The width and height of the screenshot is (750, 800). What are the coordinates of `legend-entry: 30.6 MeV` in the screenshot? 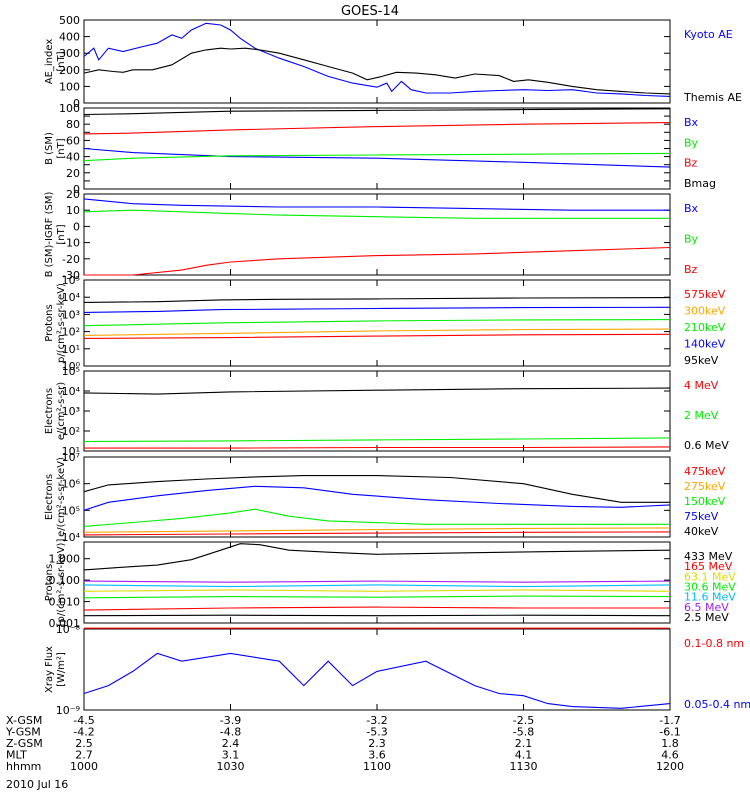 It's located at (710, 587).